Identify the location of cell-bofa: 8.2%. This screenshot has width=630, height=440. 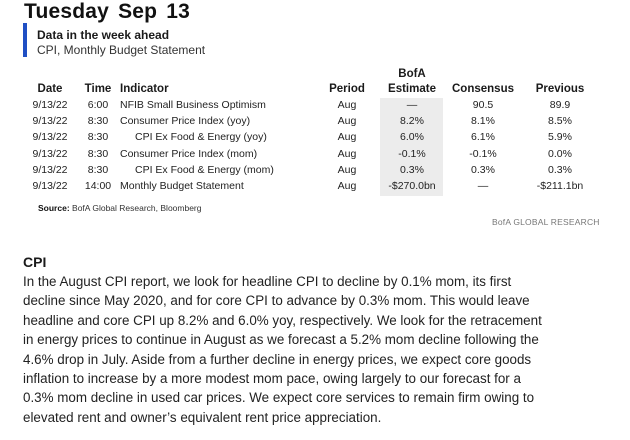
(412, 121).